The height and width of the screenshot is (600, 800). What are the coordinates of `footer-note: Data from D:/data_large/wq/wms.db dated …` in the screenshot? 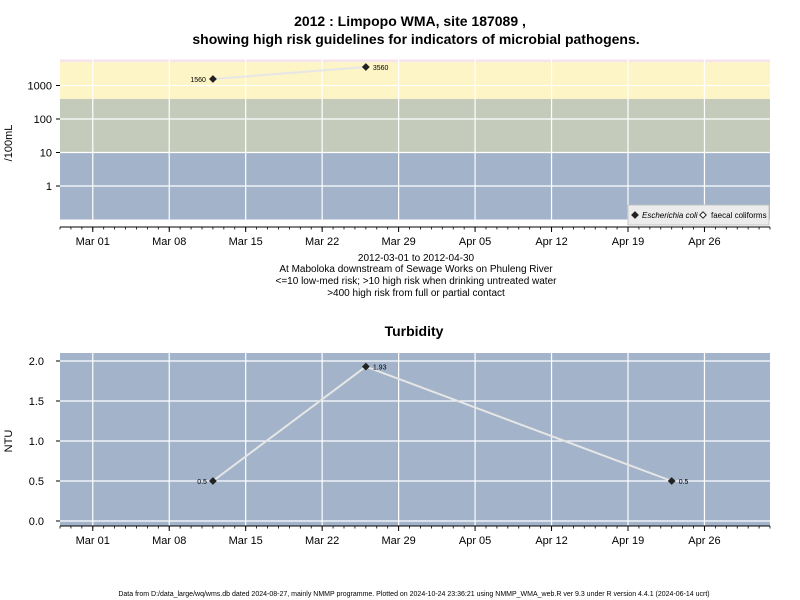 It's located at (413, 594).